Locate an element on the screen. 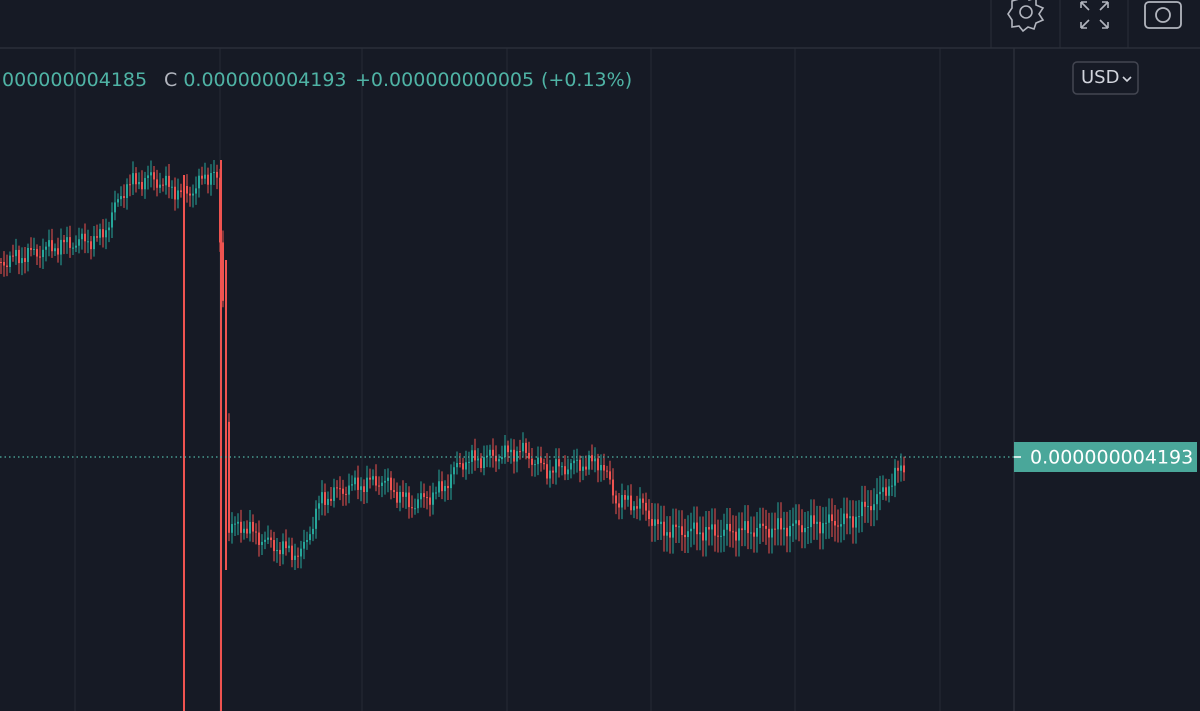 Image resolution: width=1200 pixels, height=711 pixels. currency-button-frame is located at coordinates (1105, 78).